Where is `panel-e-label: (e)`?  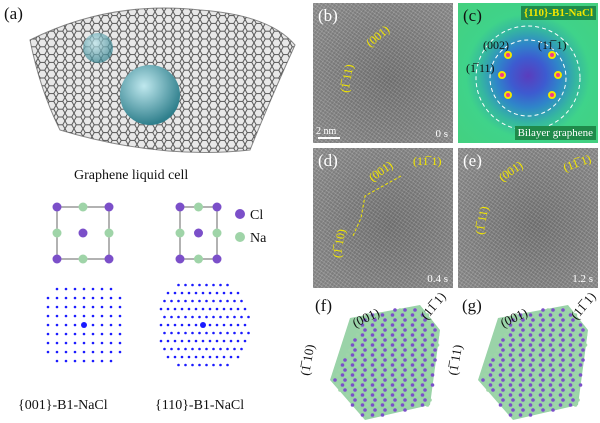
panel-e-label: (e) is located at coordinates (472, 160).